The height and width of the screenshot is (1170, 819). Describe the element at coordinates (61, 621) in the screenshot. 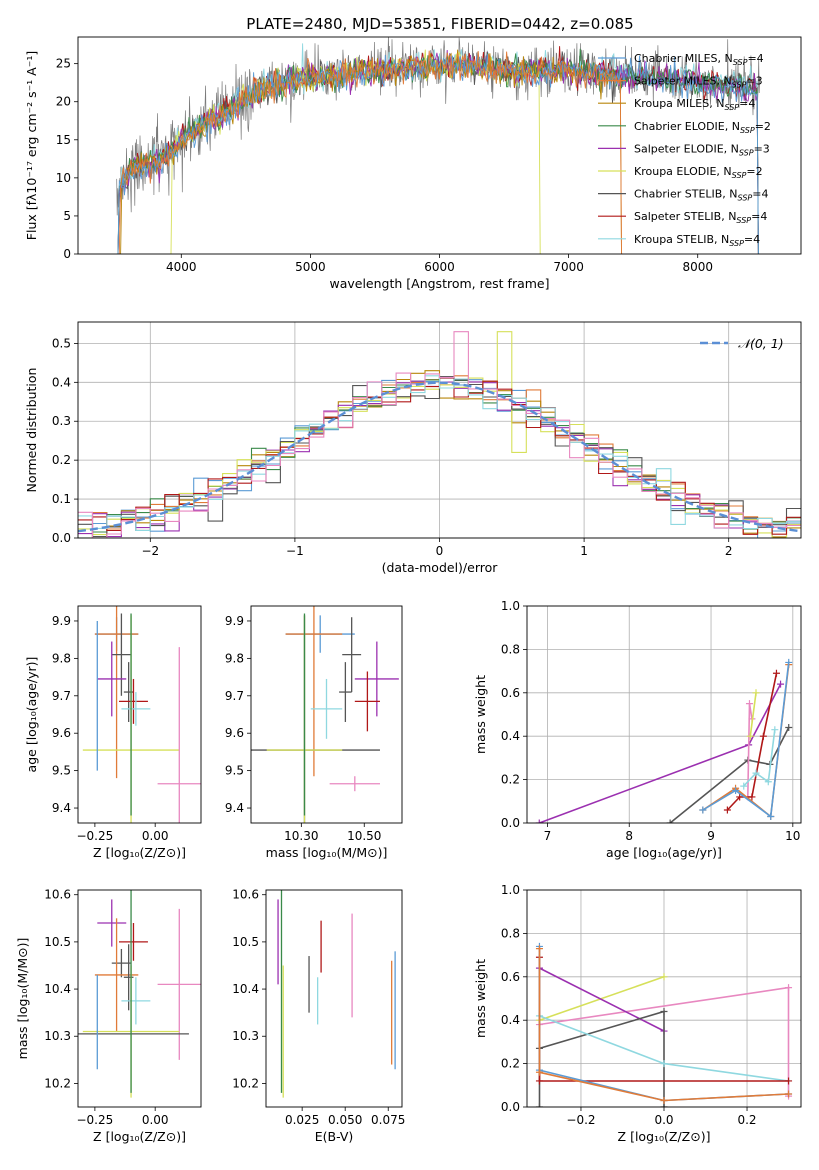

I see `age-vs-Z-panel-ytick-label: 9.9` at that location.